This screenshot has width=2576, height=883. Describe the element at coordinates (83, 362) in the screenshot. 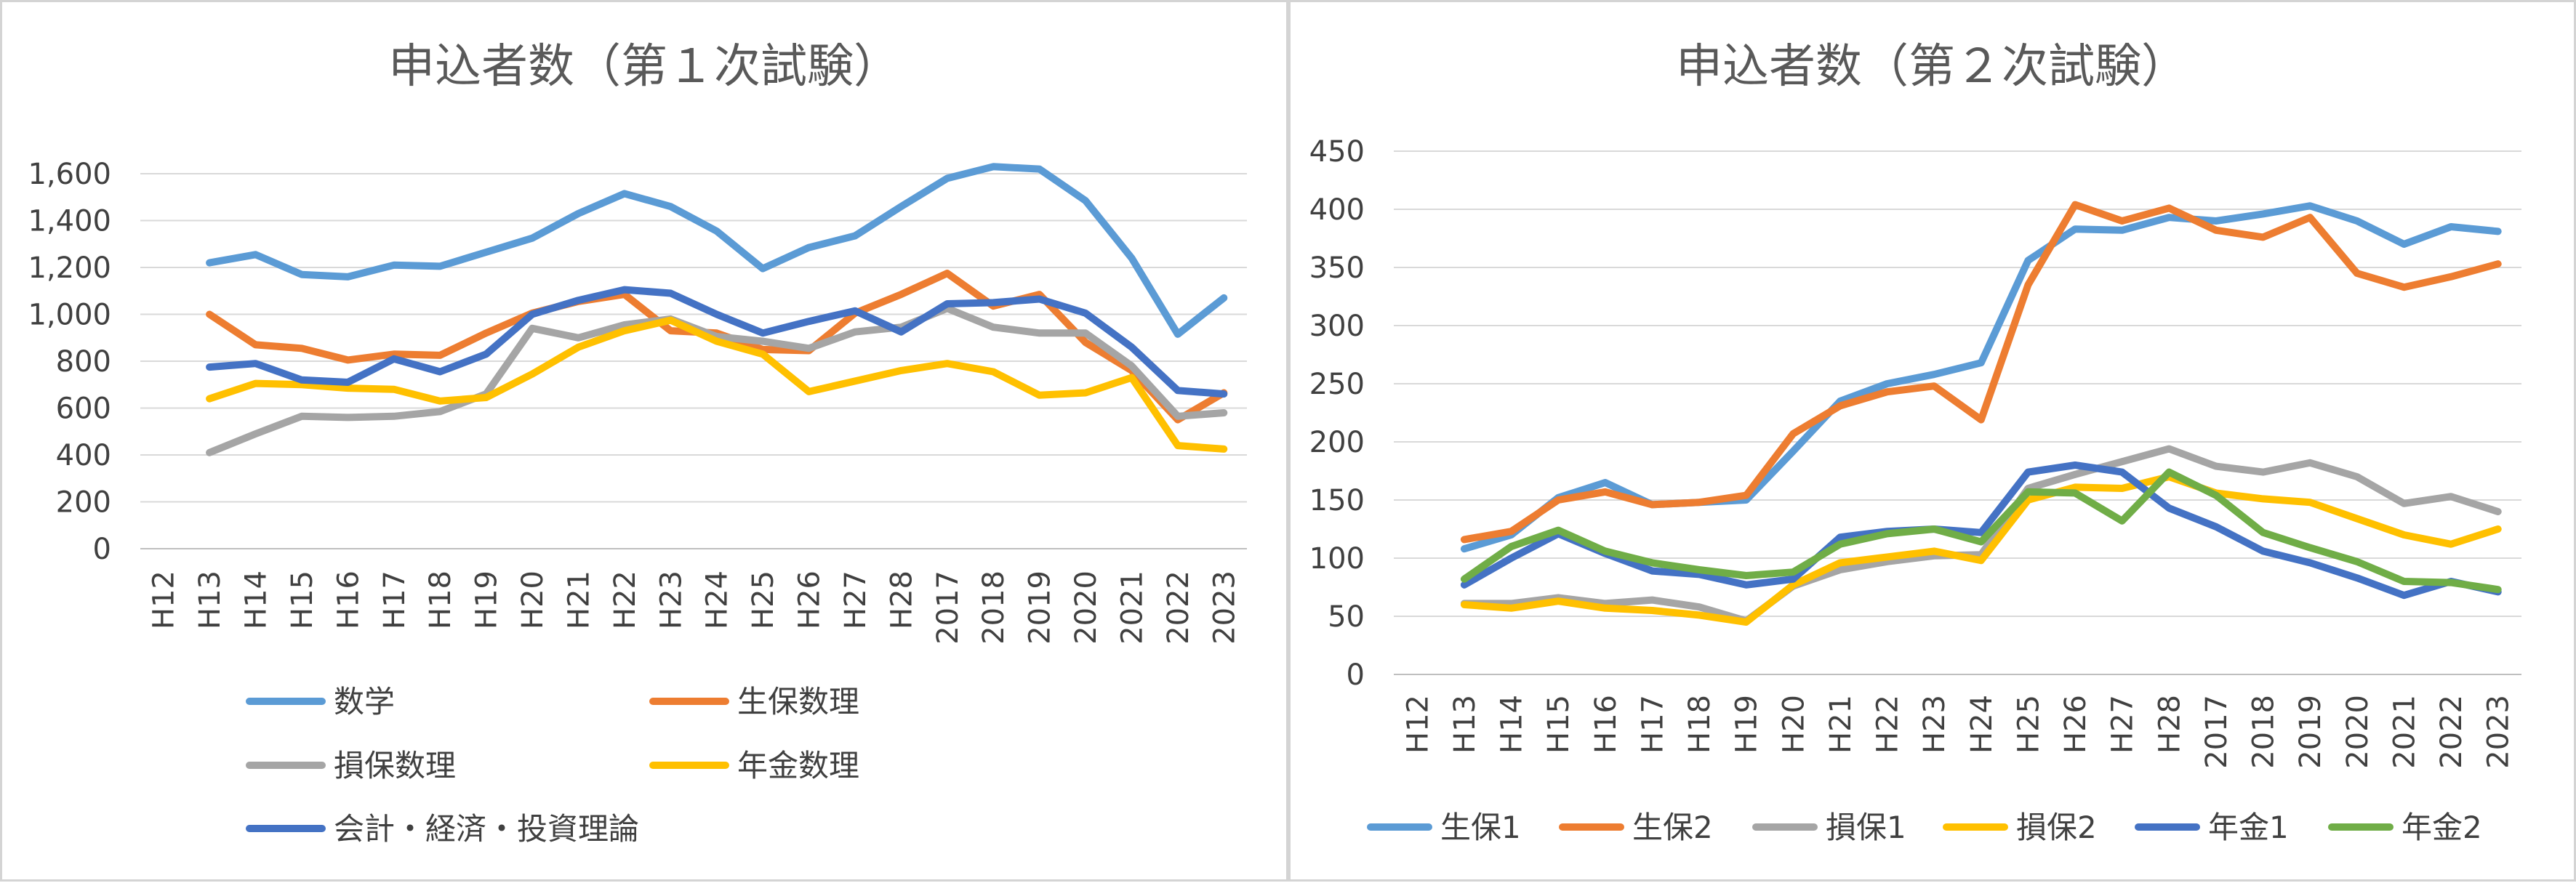

I see `y-tick-label: 800` at that location.